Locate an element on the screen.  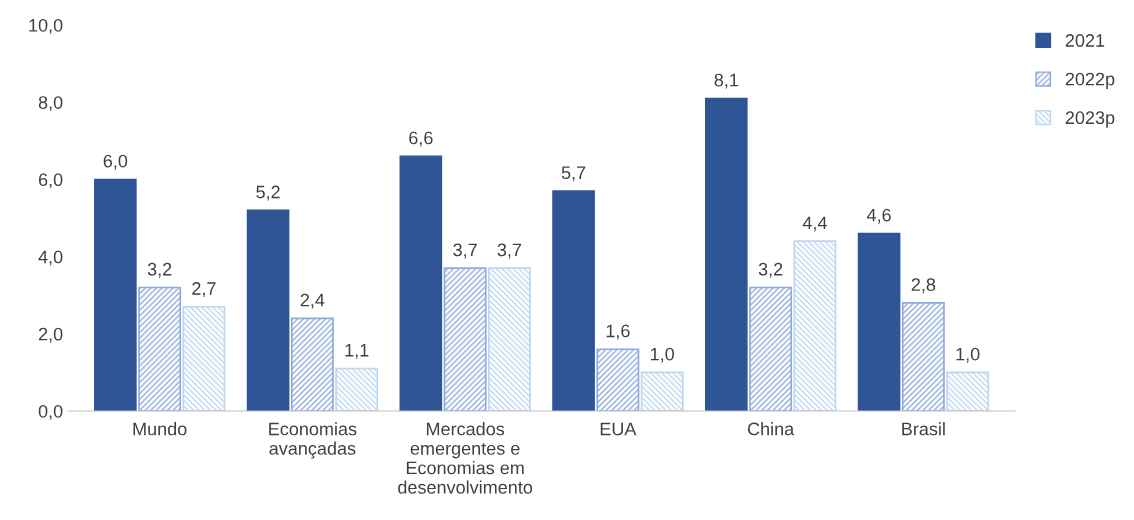
x-tick-label: EUA is located at coordinates (618, 429).